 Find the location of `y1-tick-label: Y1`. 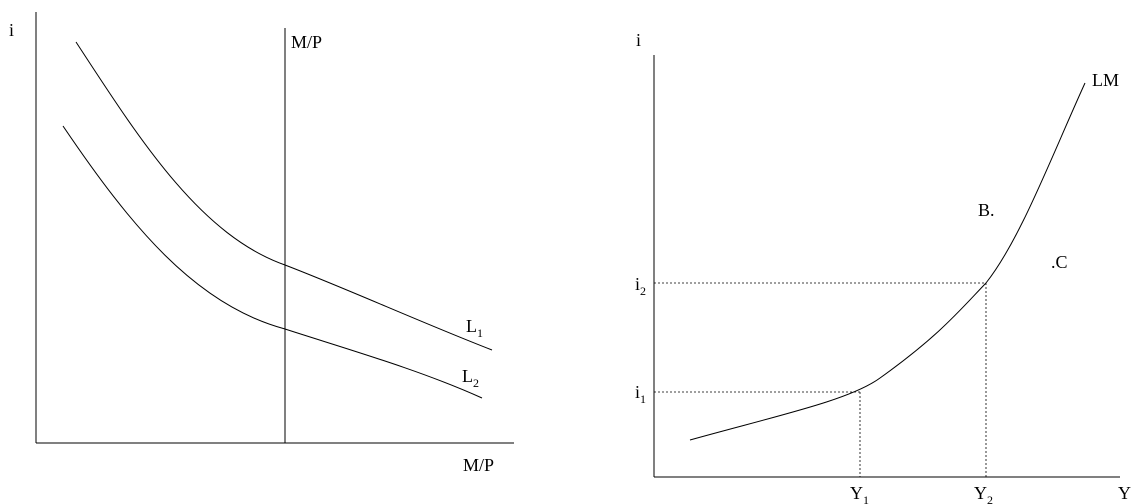

y1-tick-label: Y1 is located at coordinates (859, 493).